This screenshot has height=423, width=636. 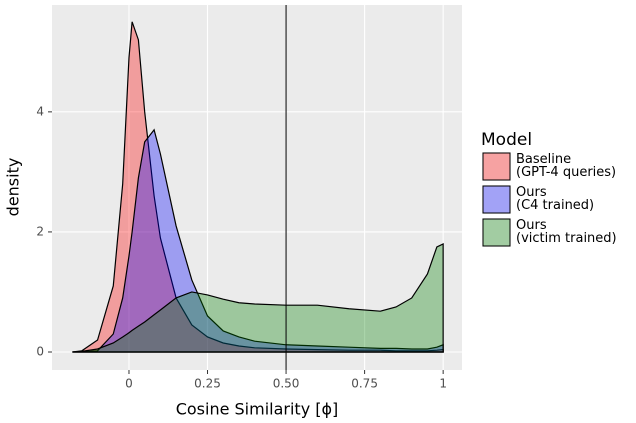 What do you see at coordinates (257, 409) in the screenshot?
I see `x-axis-title: Cosine Similarity [ϕ]` at bounding box center [257, 409].